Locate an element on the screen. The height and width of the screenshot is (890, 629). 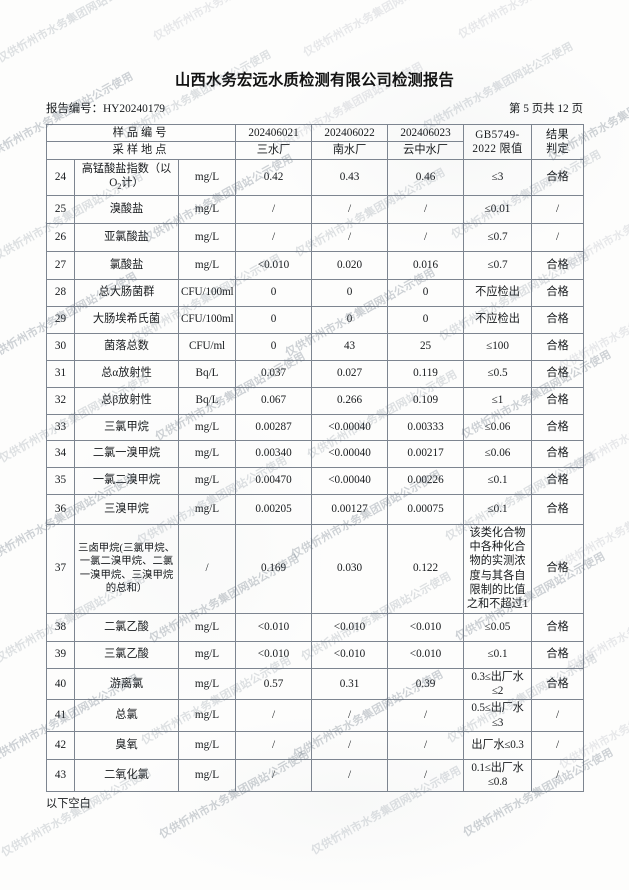
row-sample-value-3: 0.016 is located at coordinates (426, 265).